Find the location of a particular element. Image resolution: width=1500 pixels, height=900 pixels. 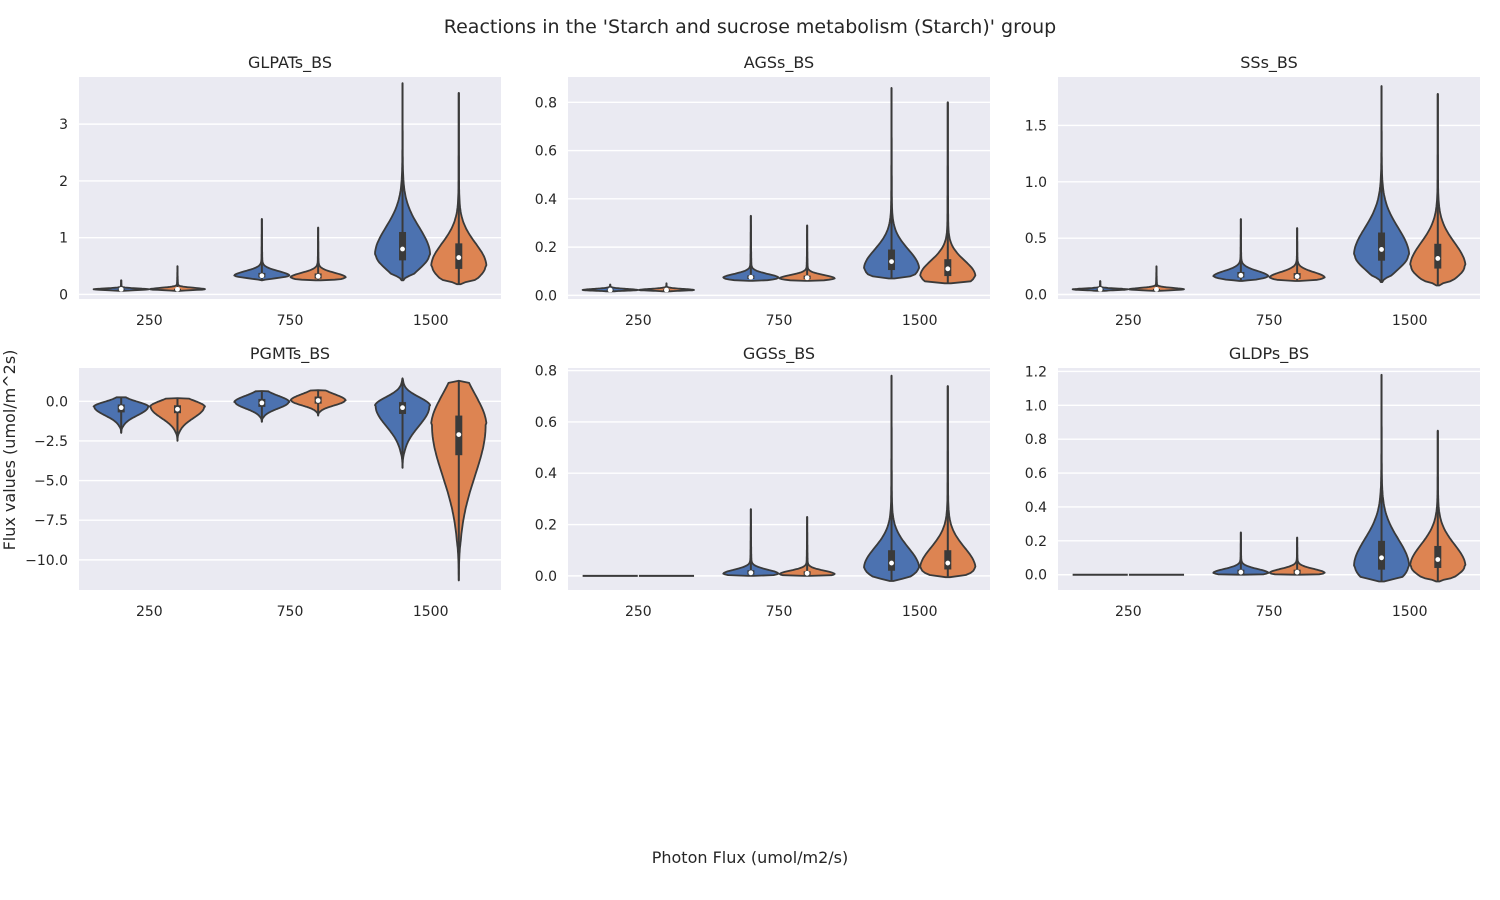

y-tick-label: 2 is located at coordinates (63, 182).